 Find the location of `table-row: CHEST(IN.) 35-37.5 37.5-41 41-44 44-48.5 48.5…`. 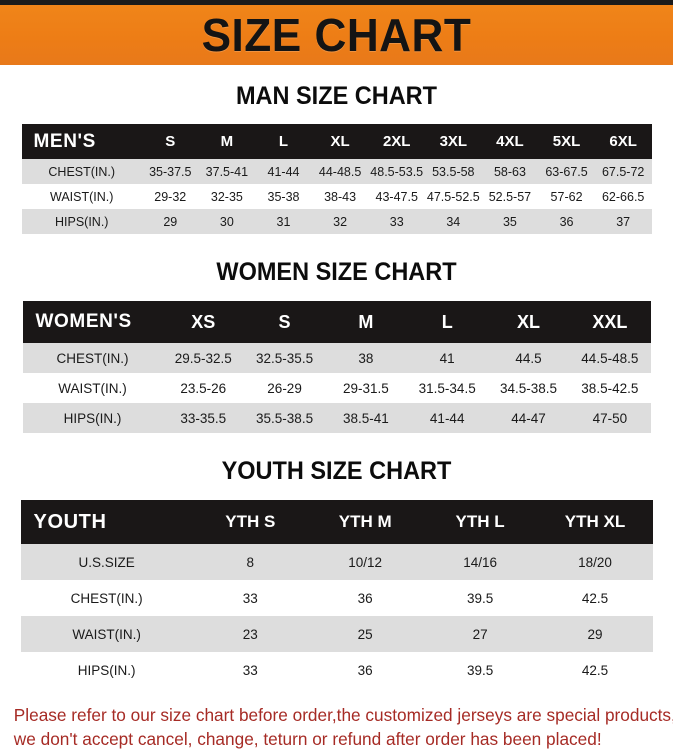

table-row: CHEST(IN.) 35-37.5 37.5-41 41-44 44-48.5 48.5… is located at coordinates (336, 171).